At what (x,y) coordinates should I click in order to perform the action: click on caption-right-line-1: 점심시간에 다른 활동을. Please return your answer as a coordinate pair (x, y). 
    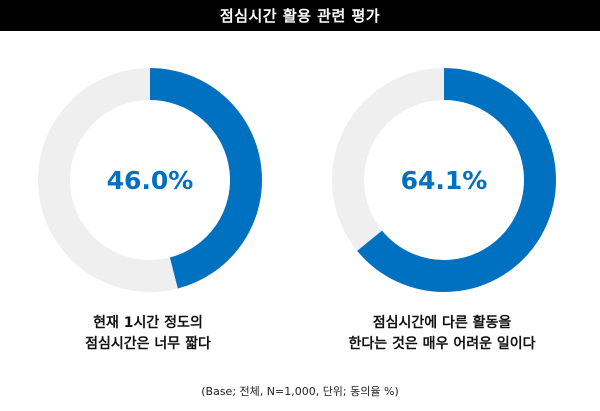
    Looking at the image, I should click on (442, 323).